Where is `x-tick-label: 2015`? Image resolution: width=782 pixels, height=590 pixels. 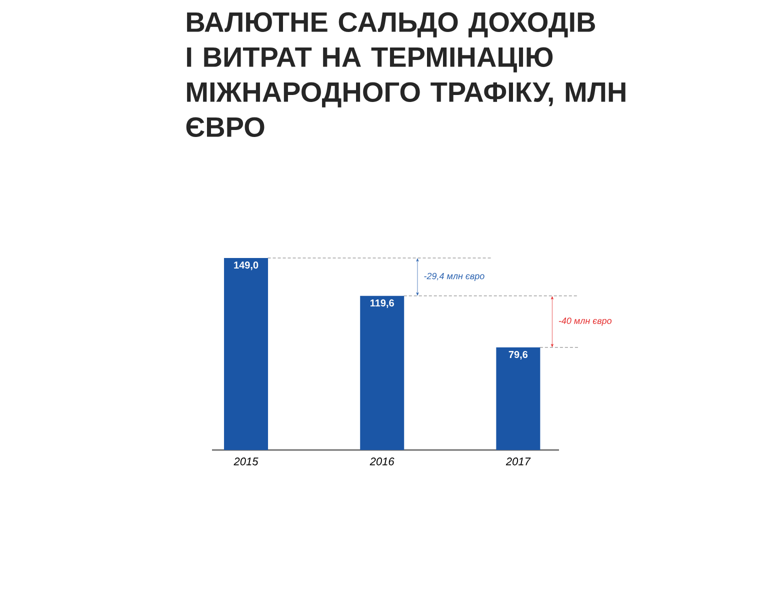 x-tick-label: 2015 is located at coordinates (246, 462).